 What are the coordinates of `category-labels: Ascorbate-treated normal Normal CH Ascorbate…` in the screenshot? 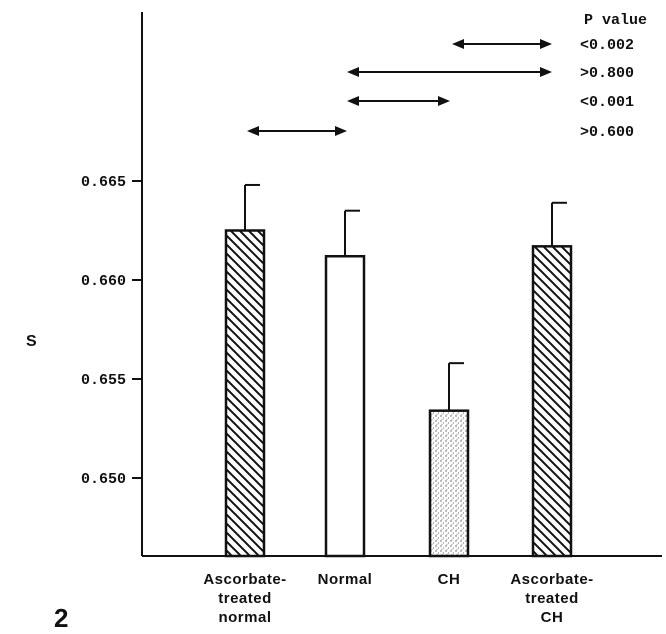 It's located at (398, 598).